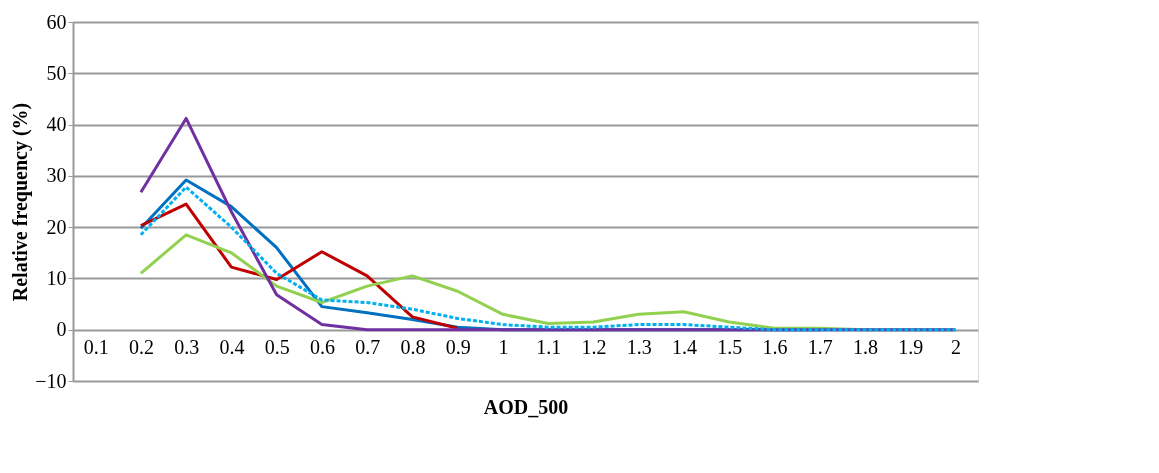 This screenshot has width=1159, height=473. What do you see at coordinates (232, 347) in the screenshot?
I see `x-tick-label: 0.4` at bounding box center [232, 347].